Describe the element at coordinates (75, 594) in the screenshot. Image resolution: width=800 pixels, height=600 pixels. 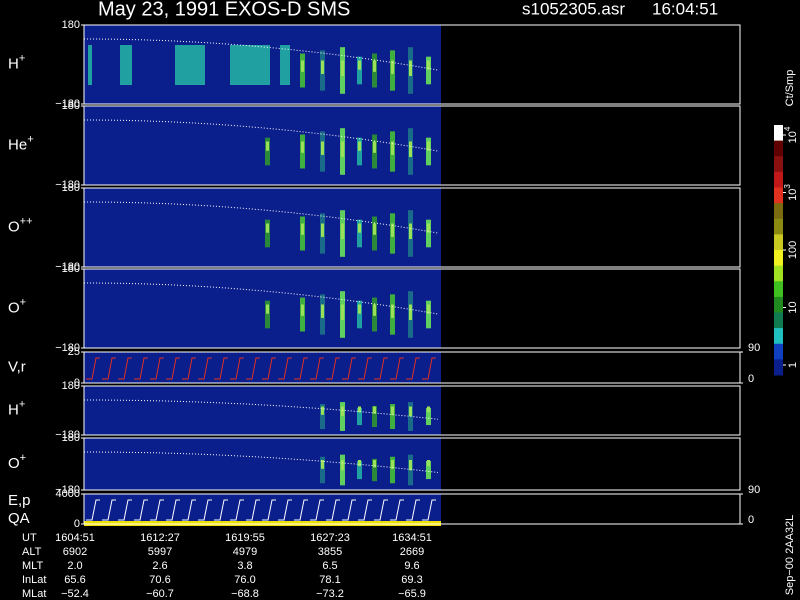
I see `cell: −52.4` at that location.